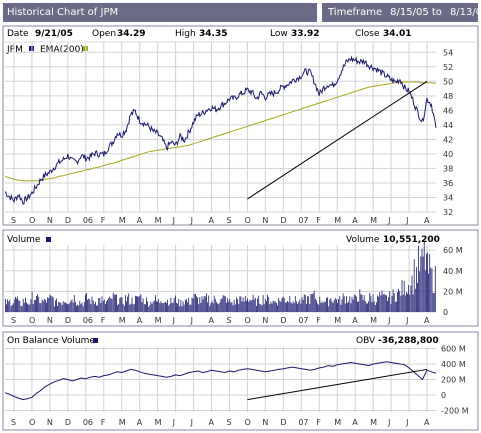  Describe the element at coordinates (427, 220) in the screenshot. I see `price-x-tick-label: A` at that location.